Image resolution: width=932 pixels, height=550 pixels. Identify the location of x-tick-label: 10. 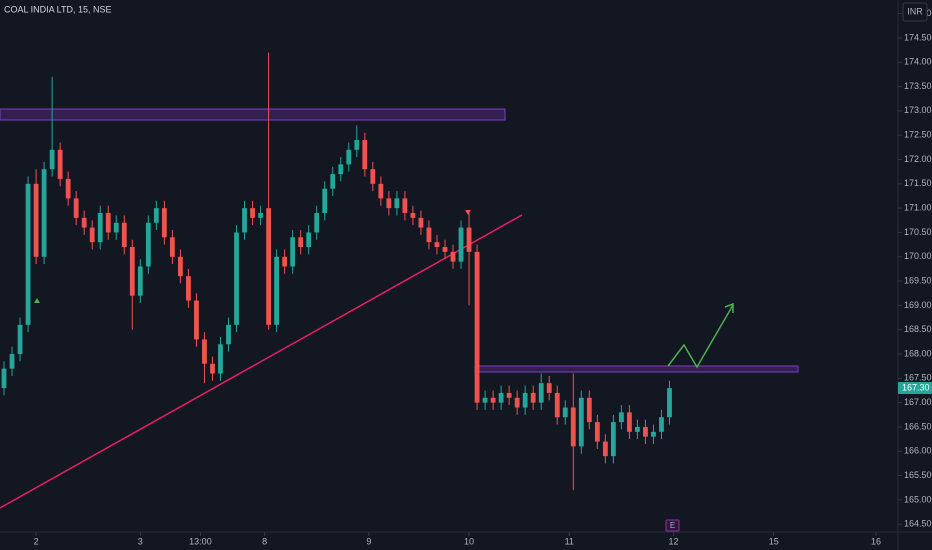
(469, 541).